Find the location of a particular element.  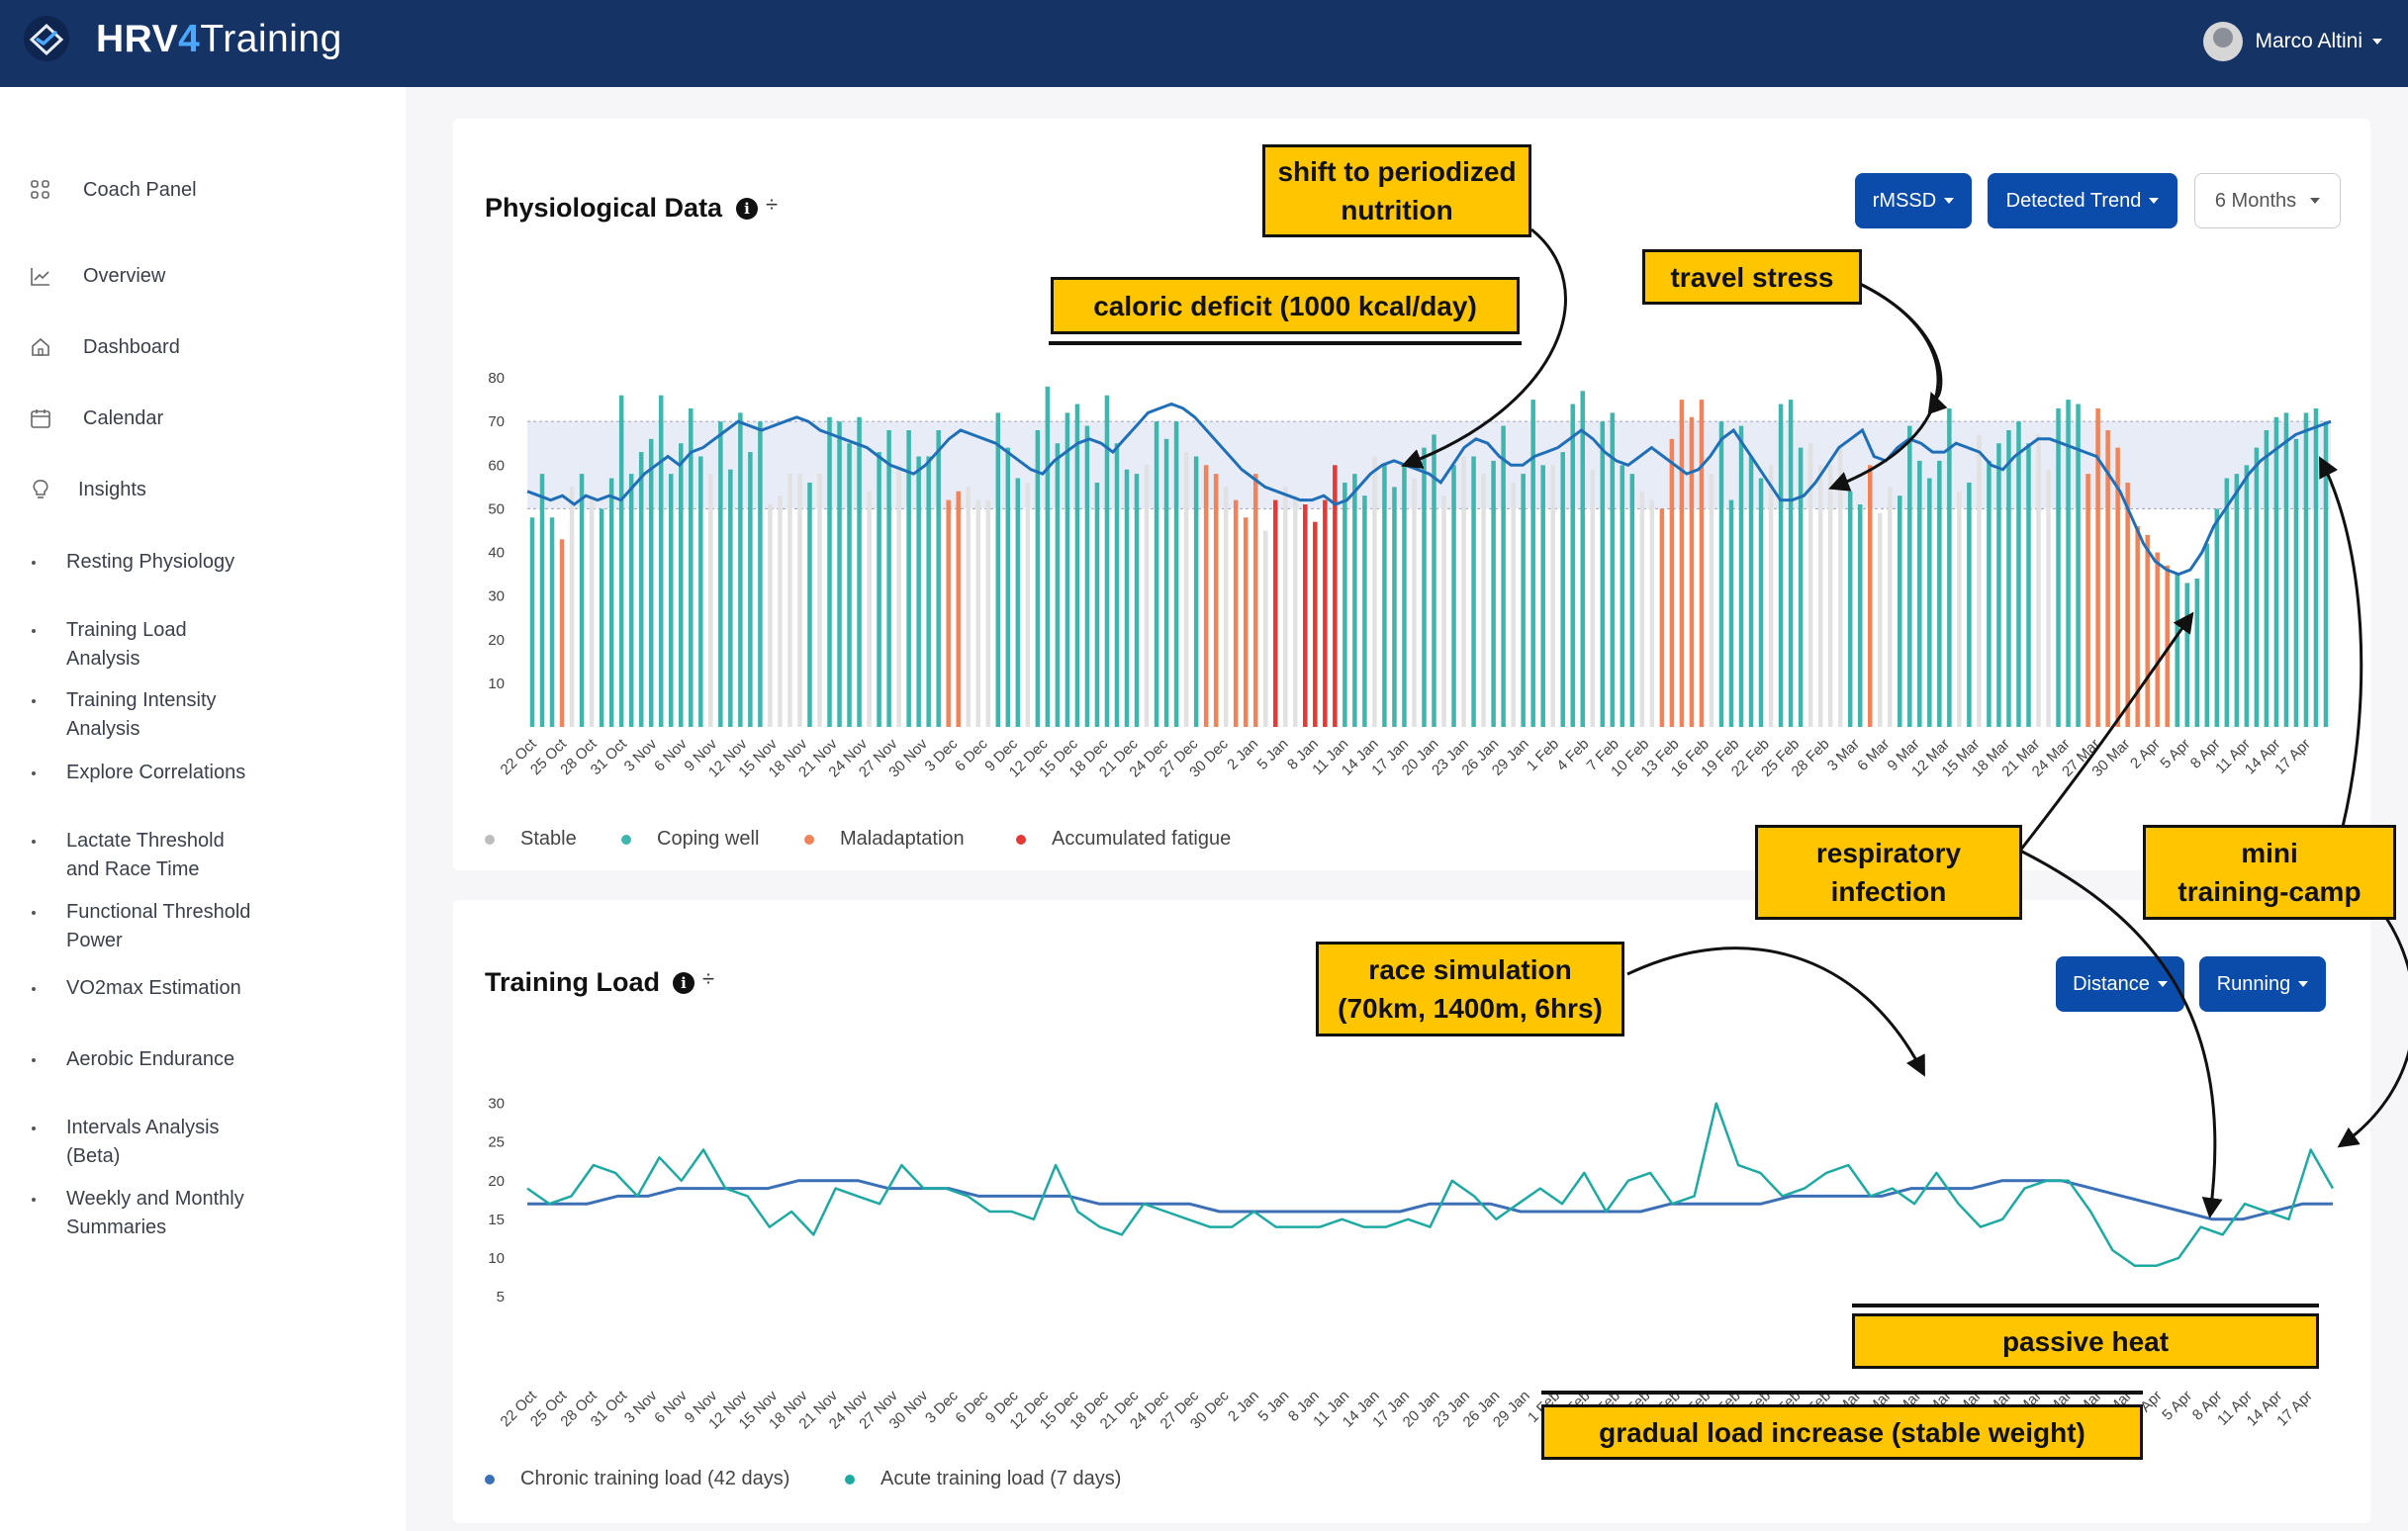

home-icon is located at coordinates (40, 347).